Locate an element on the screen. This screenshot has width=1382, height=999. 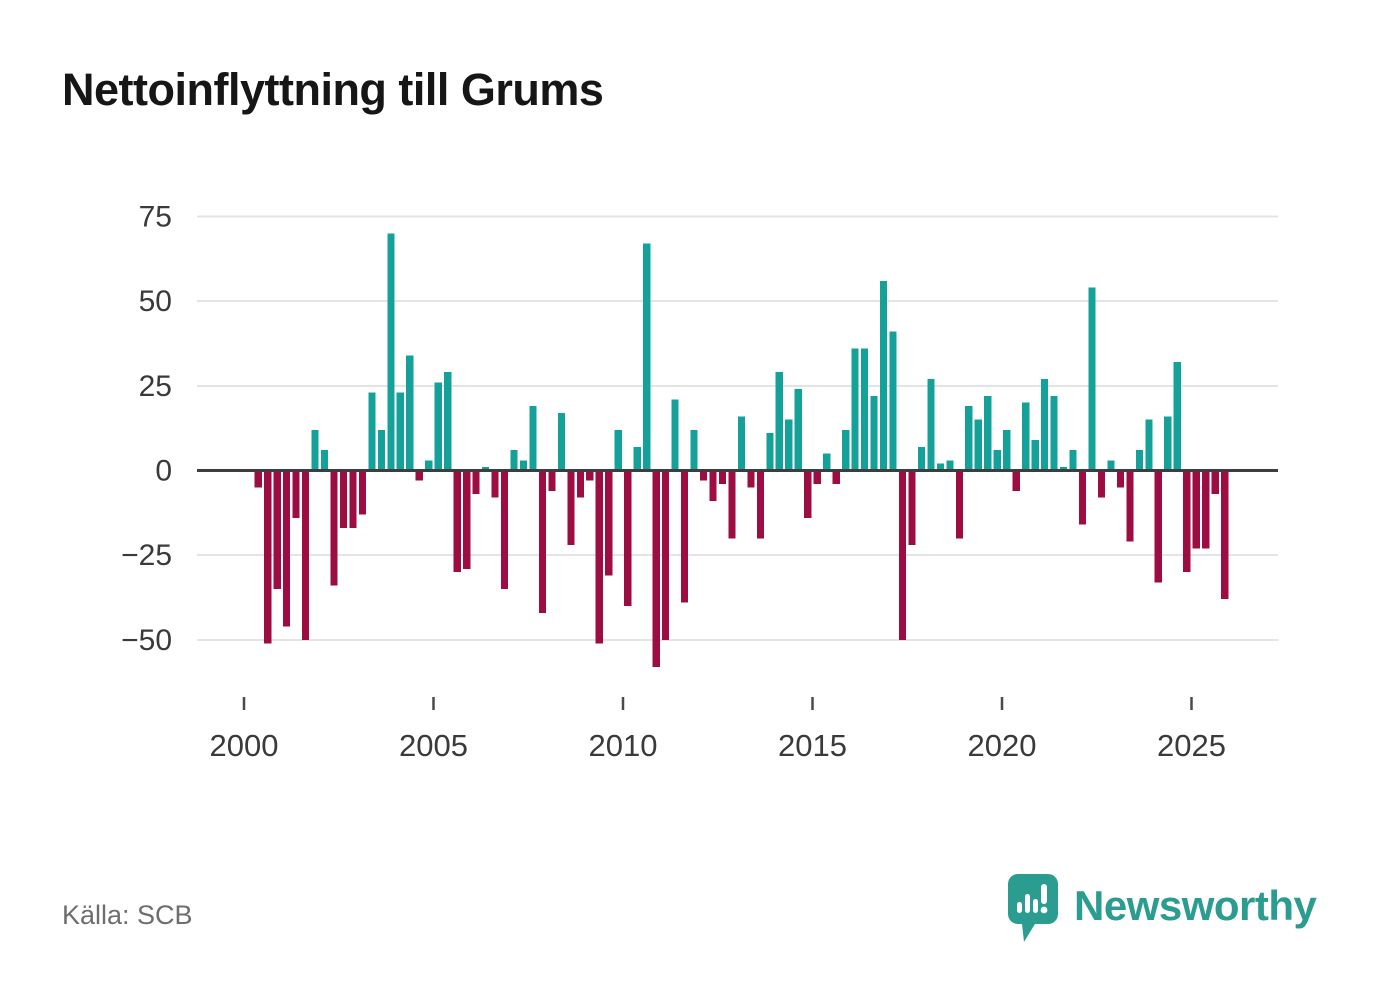
y-axis-label: 25 is located at coordinates (155, 386).